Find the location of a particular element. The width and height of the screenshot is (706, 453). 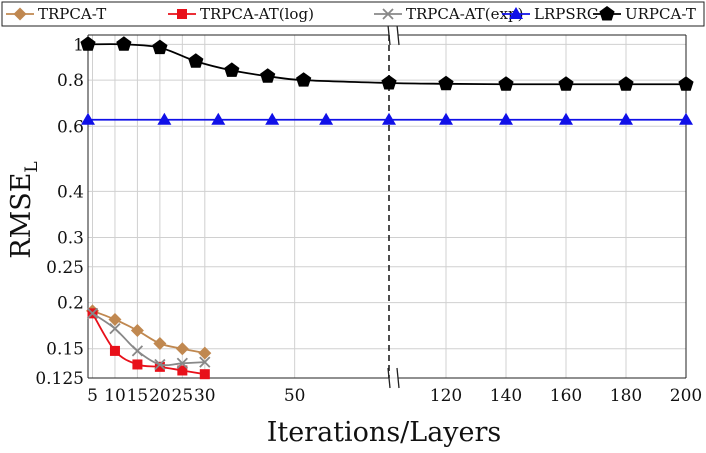

legend-label: URPCA-T is located at coordinates (660, 14).